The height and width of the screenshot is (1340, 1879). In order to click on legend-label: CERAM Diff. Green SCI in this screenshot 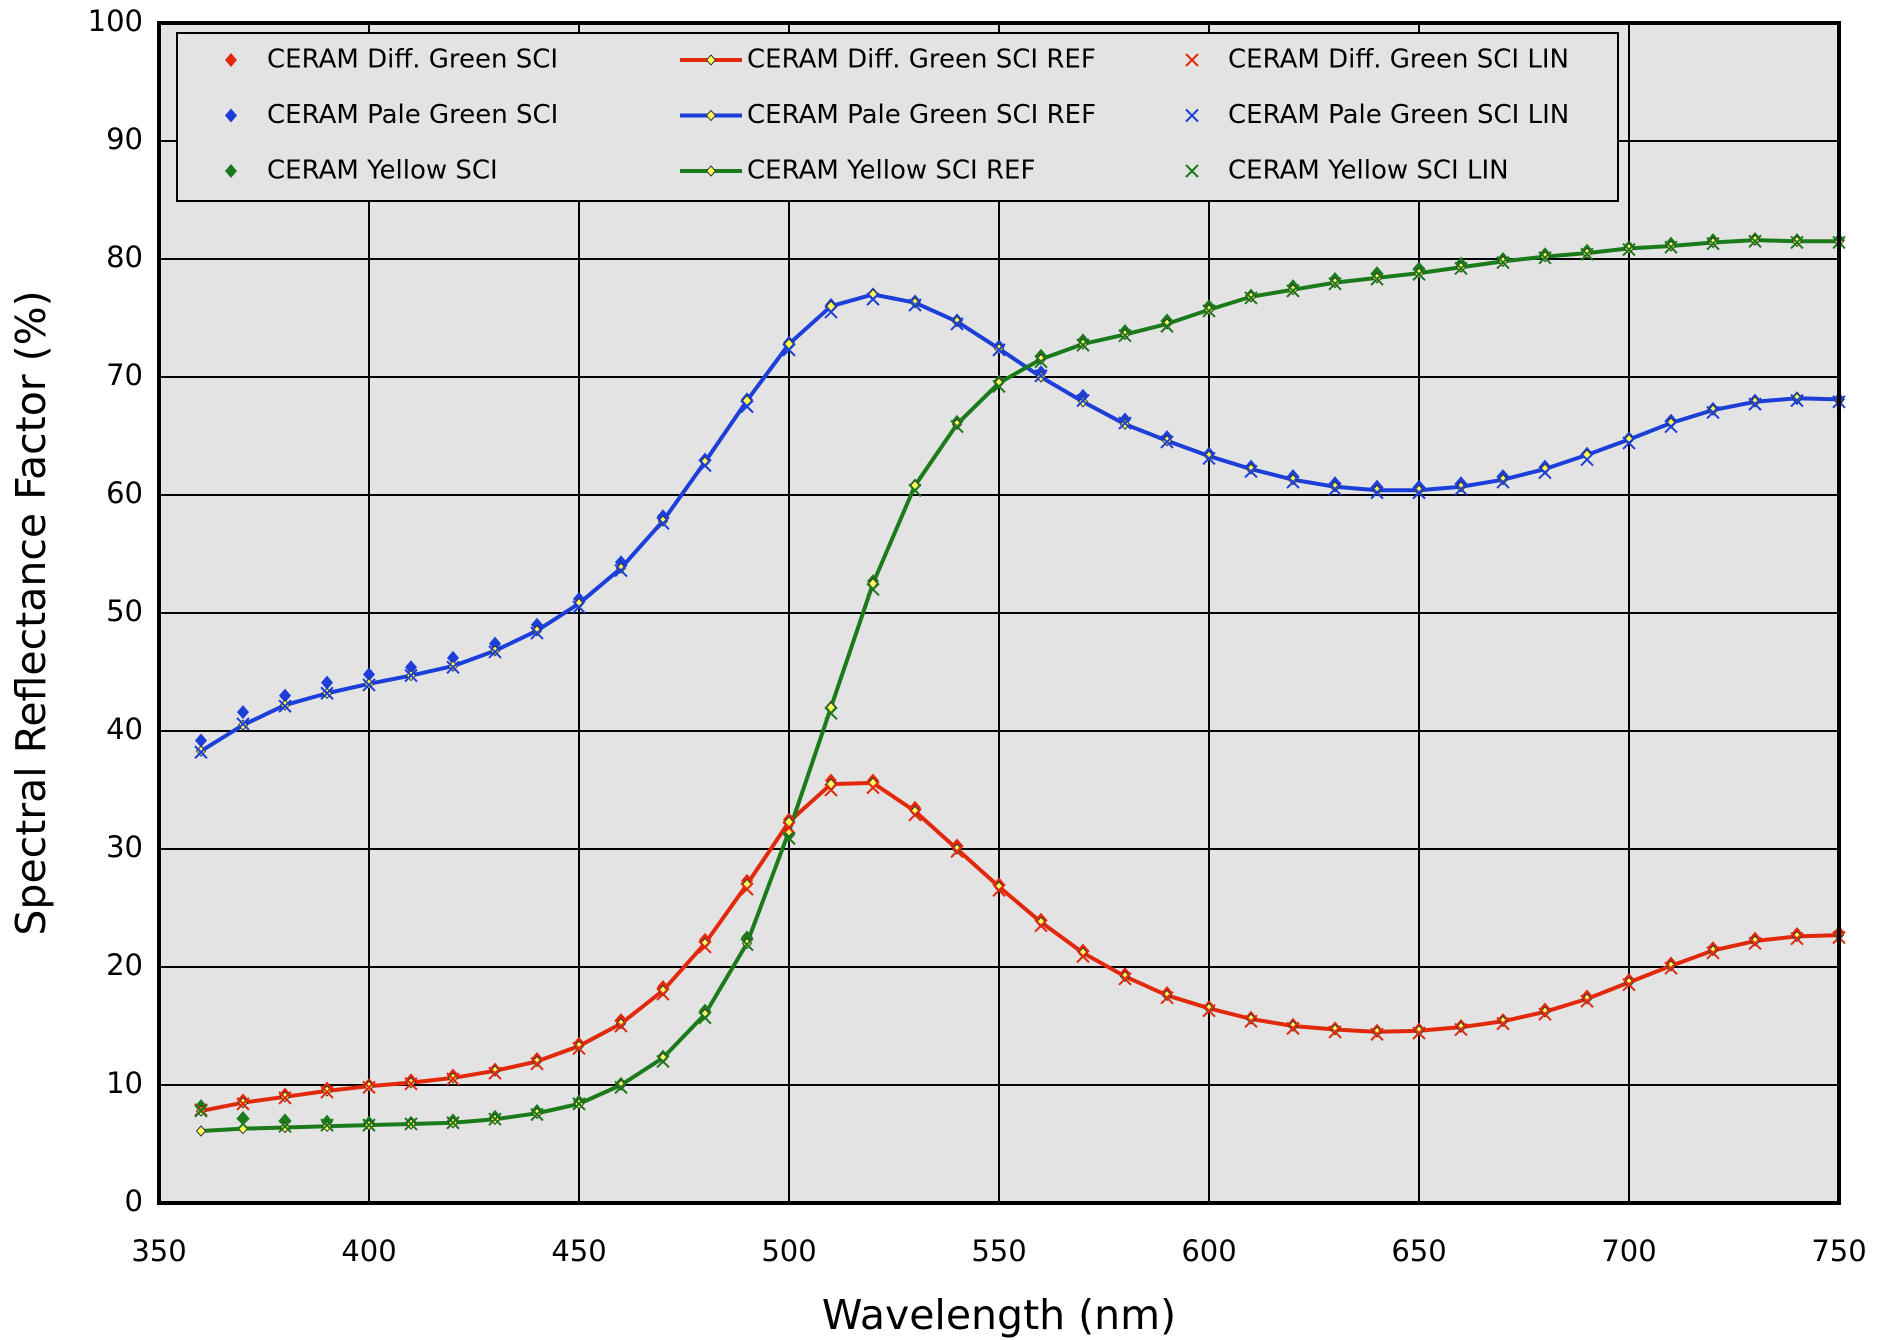, I will do `click(412, 60)`.